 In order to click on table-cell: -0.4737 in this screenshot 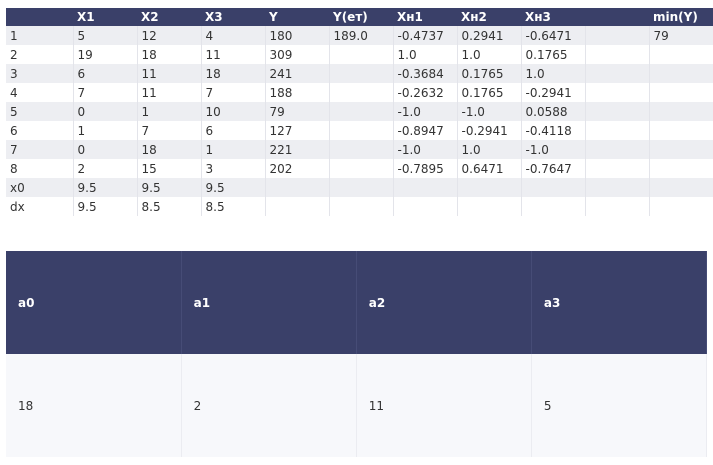, I will do `click(425, 35)`.